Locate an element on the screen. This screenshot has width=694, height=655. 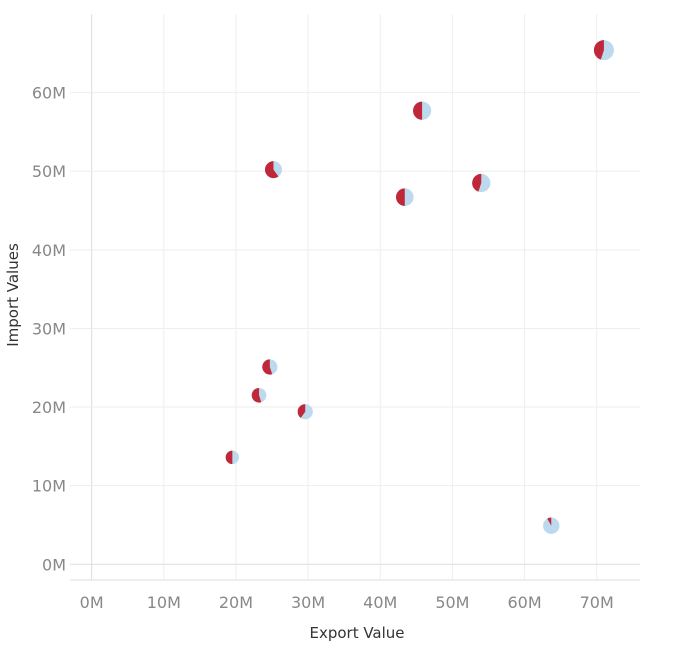
x-tick-label: 30M is located at coordinates (308, 602).